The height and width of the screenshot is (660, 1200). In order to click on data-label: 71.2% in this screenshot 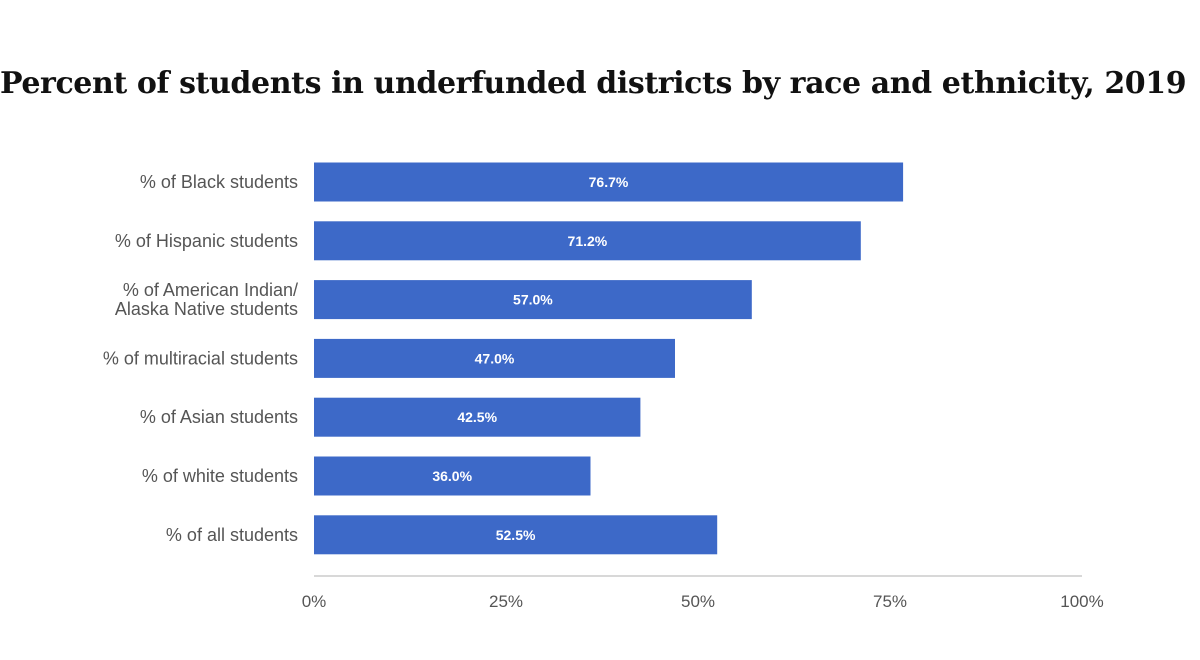, I will do `click(588, 241)`.